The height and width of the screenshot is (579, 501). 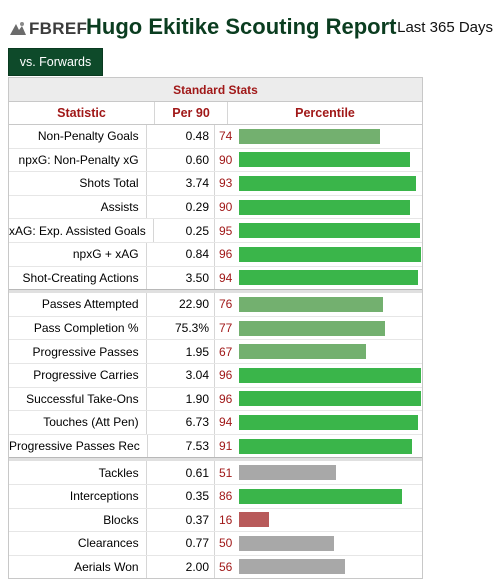 I want to click on per90-value: 6.73, so click(x=181, y=422).